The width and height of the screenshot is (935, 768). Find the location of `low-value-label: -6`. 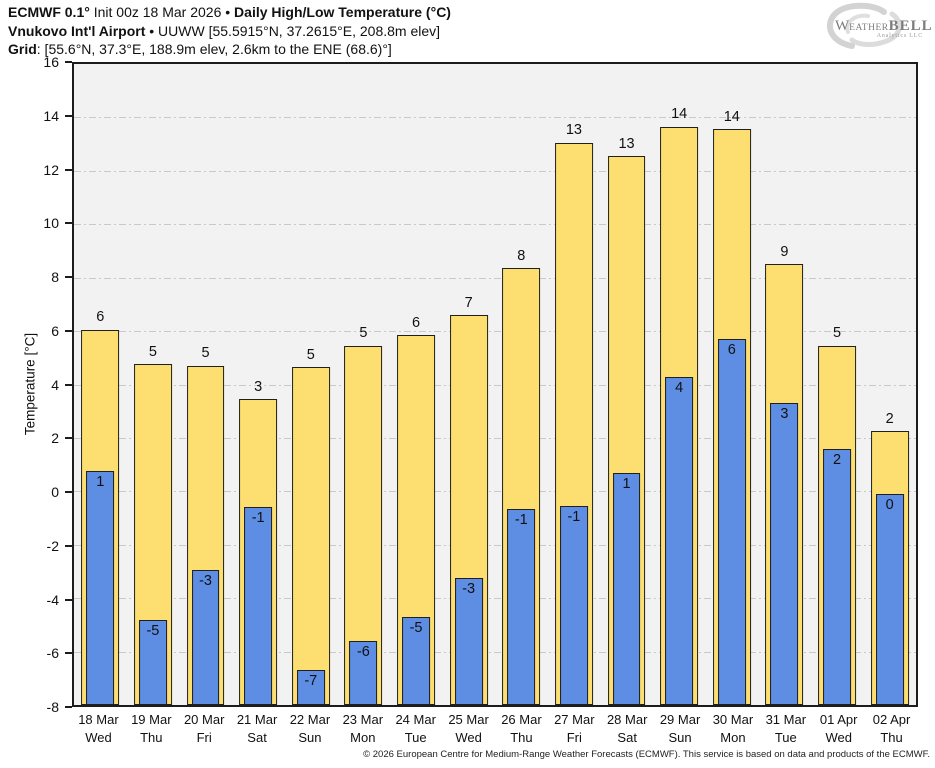

low-value-label: -6 is located at coordinates (363, 651).